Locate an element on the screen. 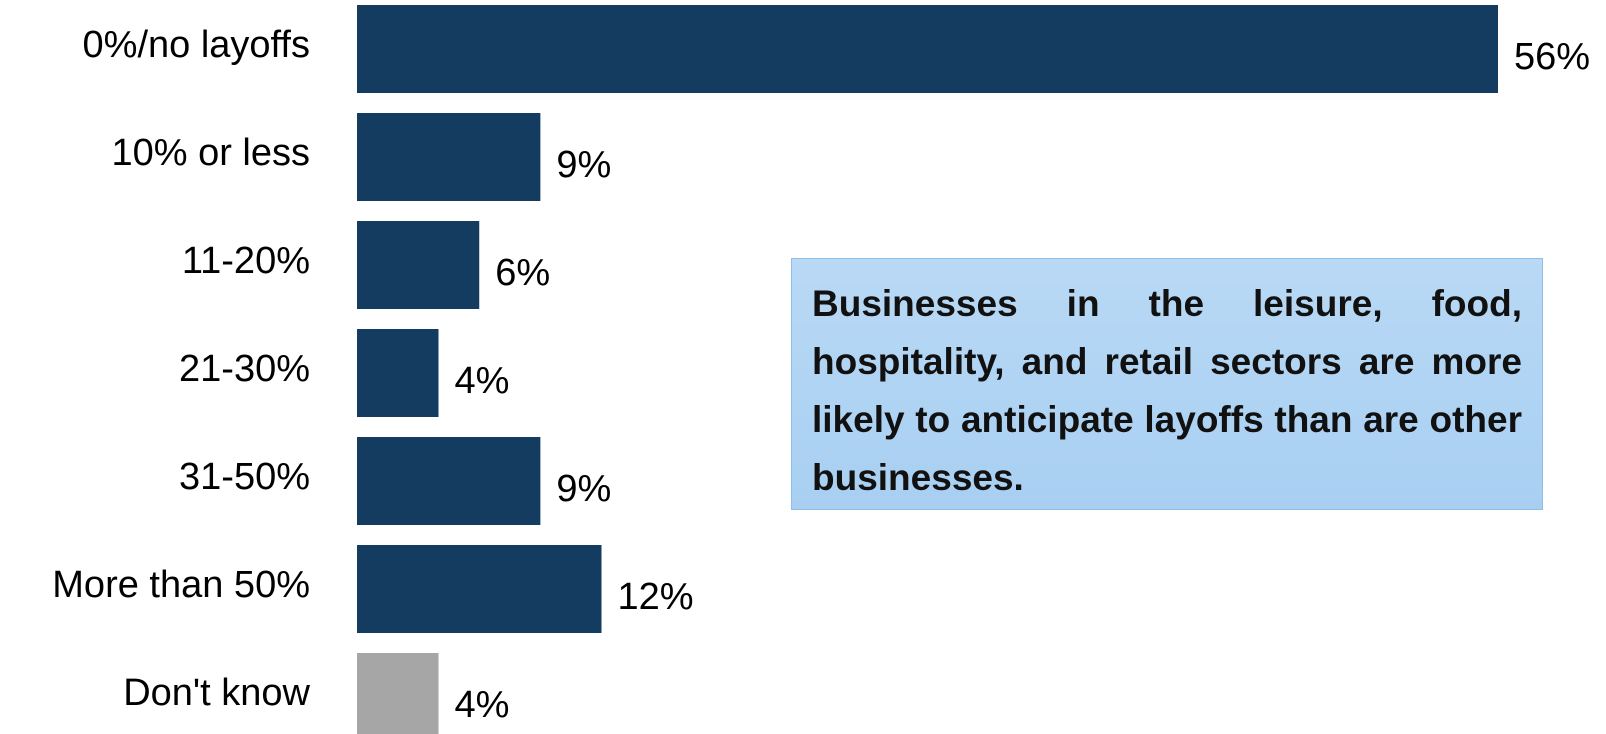 This screenshot has width=1606, height=734. category-label-3: 21-30% is located at coordinates (244, 369).